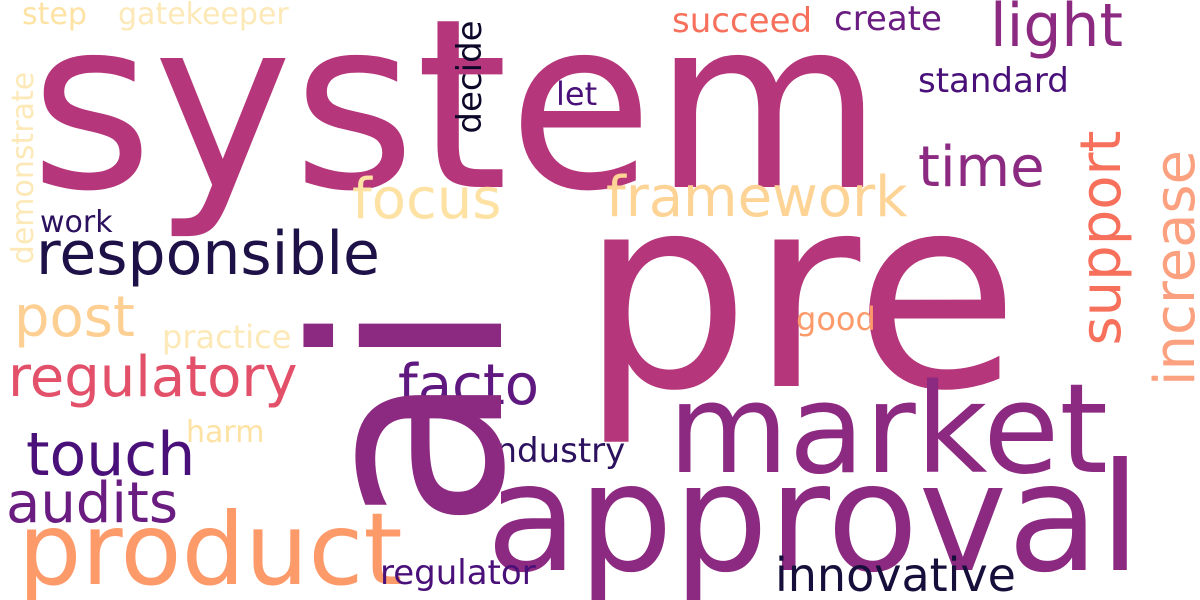  I want to click on word-facto: facto, so click(469, 385).